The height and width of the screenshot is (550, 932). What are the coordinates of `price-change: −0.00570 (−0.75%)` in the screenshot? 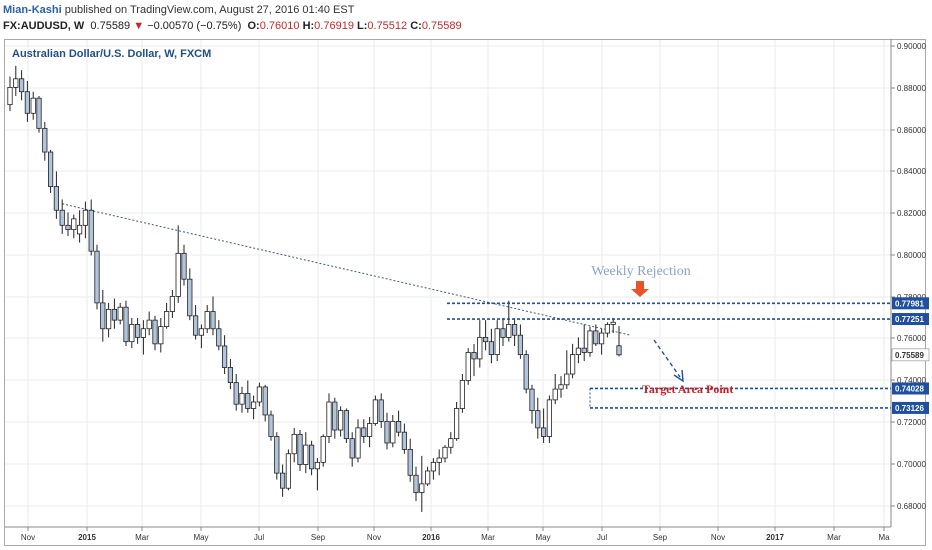 It's located at (194, 26).